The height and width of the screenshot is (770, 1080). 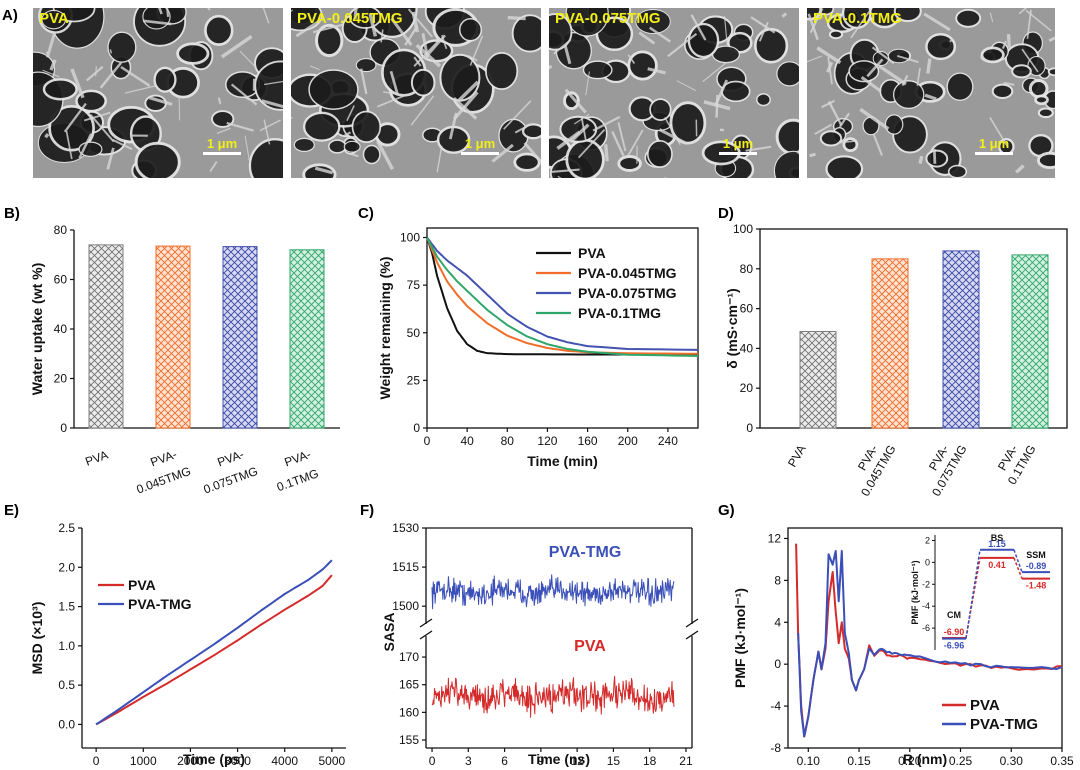 I want to click on inset-state-label: BS, so click(x=997, y=538).